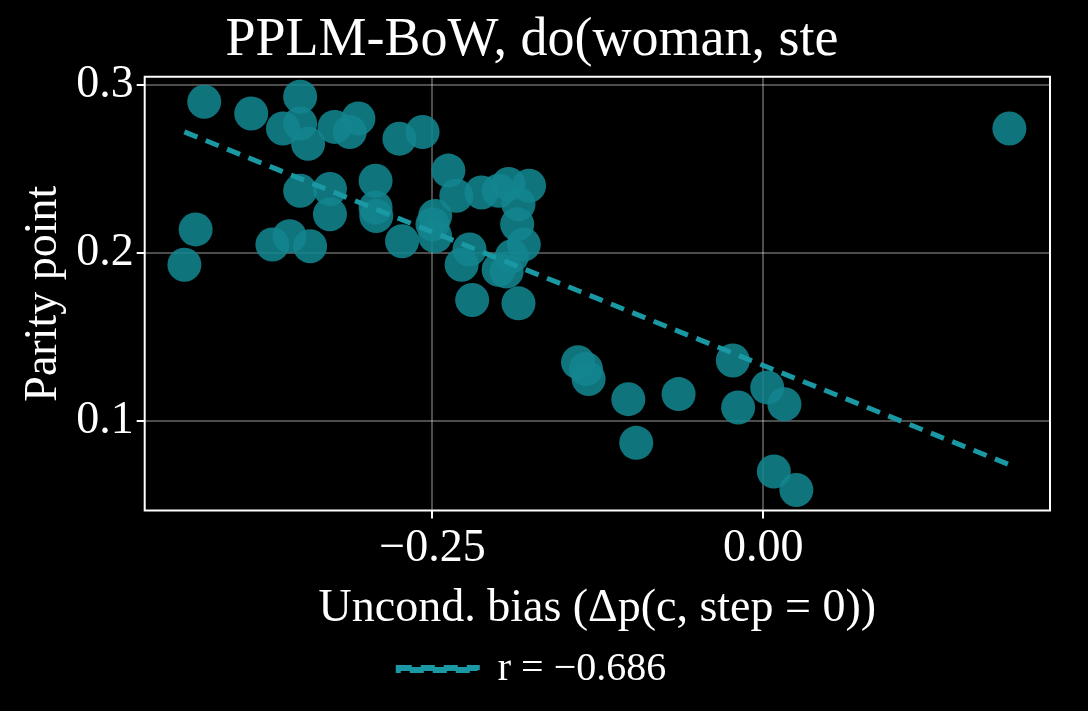 The width and height of the screenshot is (1088, 711). I want to click on y-tick-label: 0.3, so click(105, 81).